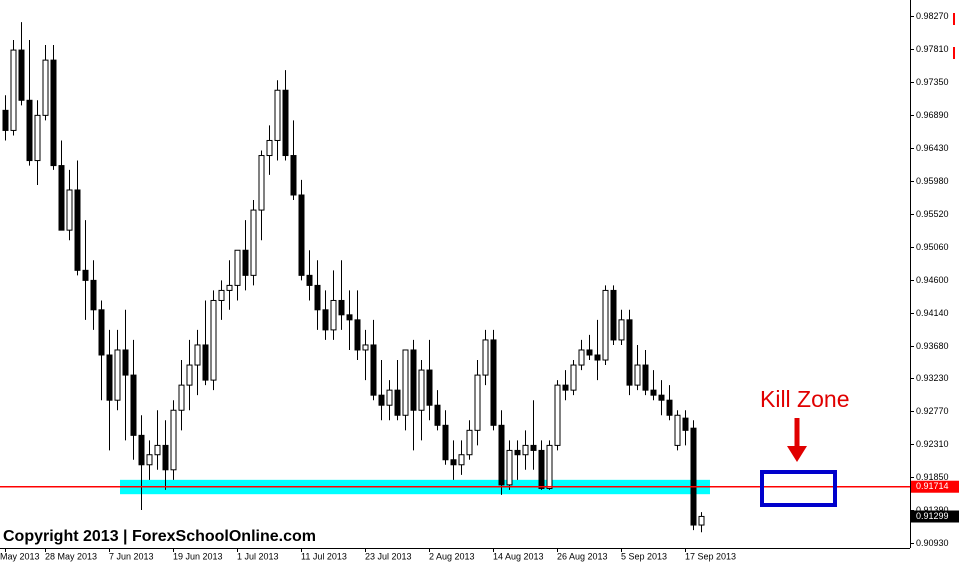 The image size is (959, 562). What do you see at coordinates (324, 556) in the screenshot?
I see `x-tick-label: 11 Jul 2013` at bounding box center [324, 556].